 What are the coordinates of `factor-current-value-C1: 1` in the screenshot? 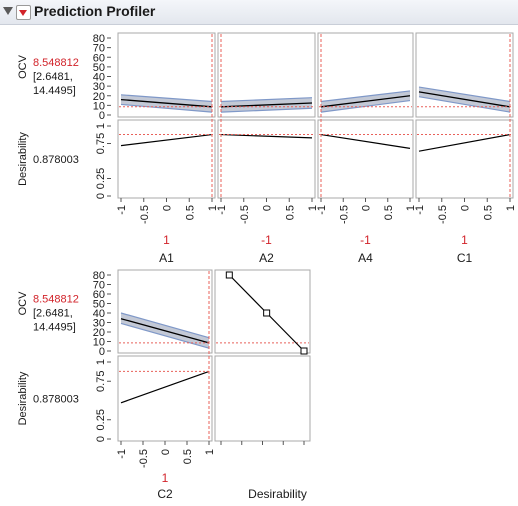 It's located at (464, 240).